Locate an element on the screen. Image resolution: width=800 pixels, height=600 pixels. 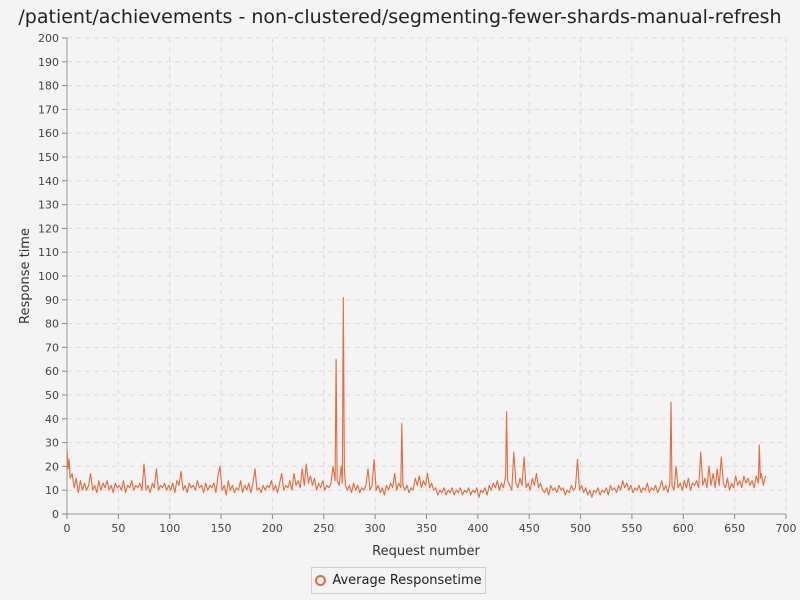
y-tick-label: 110 is located at coordinates (48, 252).